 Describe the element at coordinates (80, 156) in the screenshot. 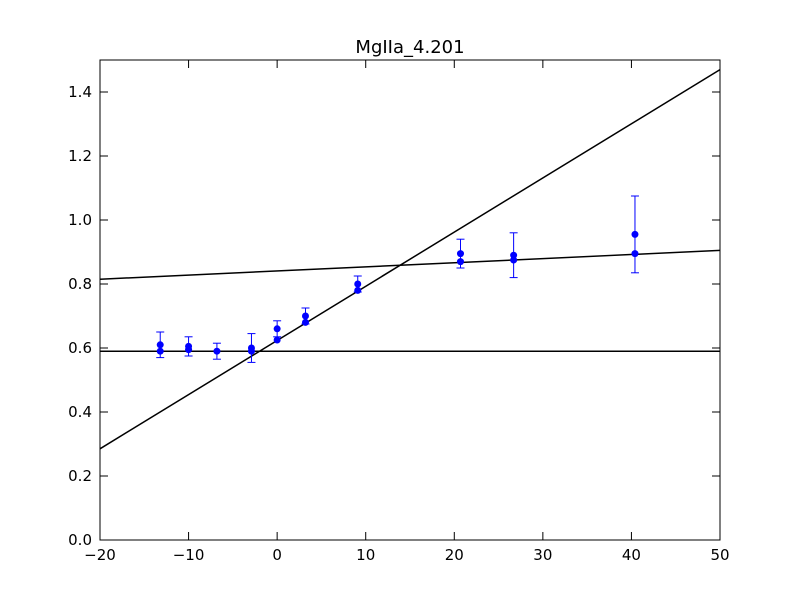

I see `y-tick-label: 1.2` at that location.